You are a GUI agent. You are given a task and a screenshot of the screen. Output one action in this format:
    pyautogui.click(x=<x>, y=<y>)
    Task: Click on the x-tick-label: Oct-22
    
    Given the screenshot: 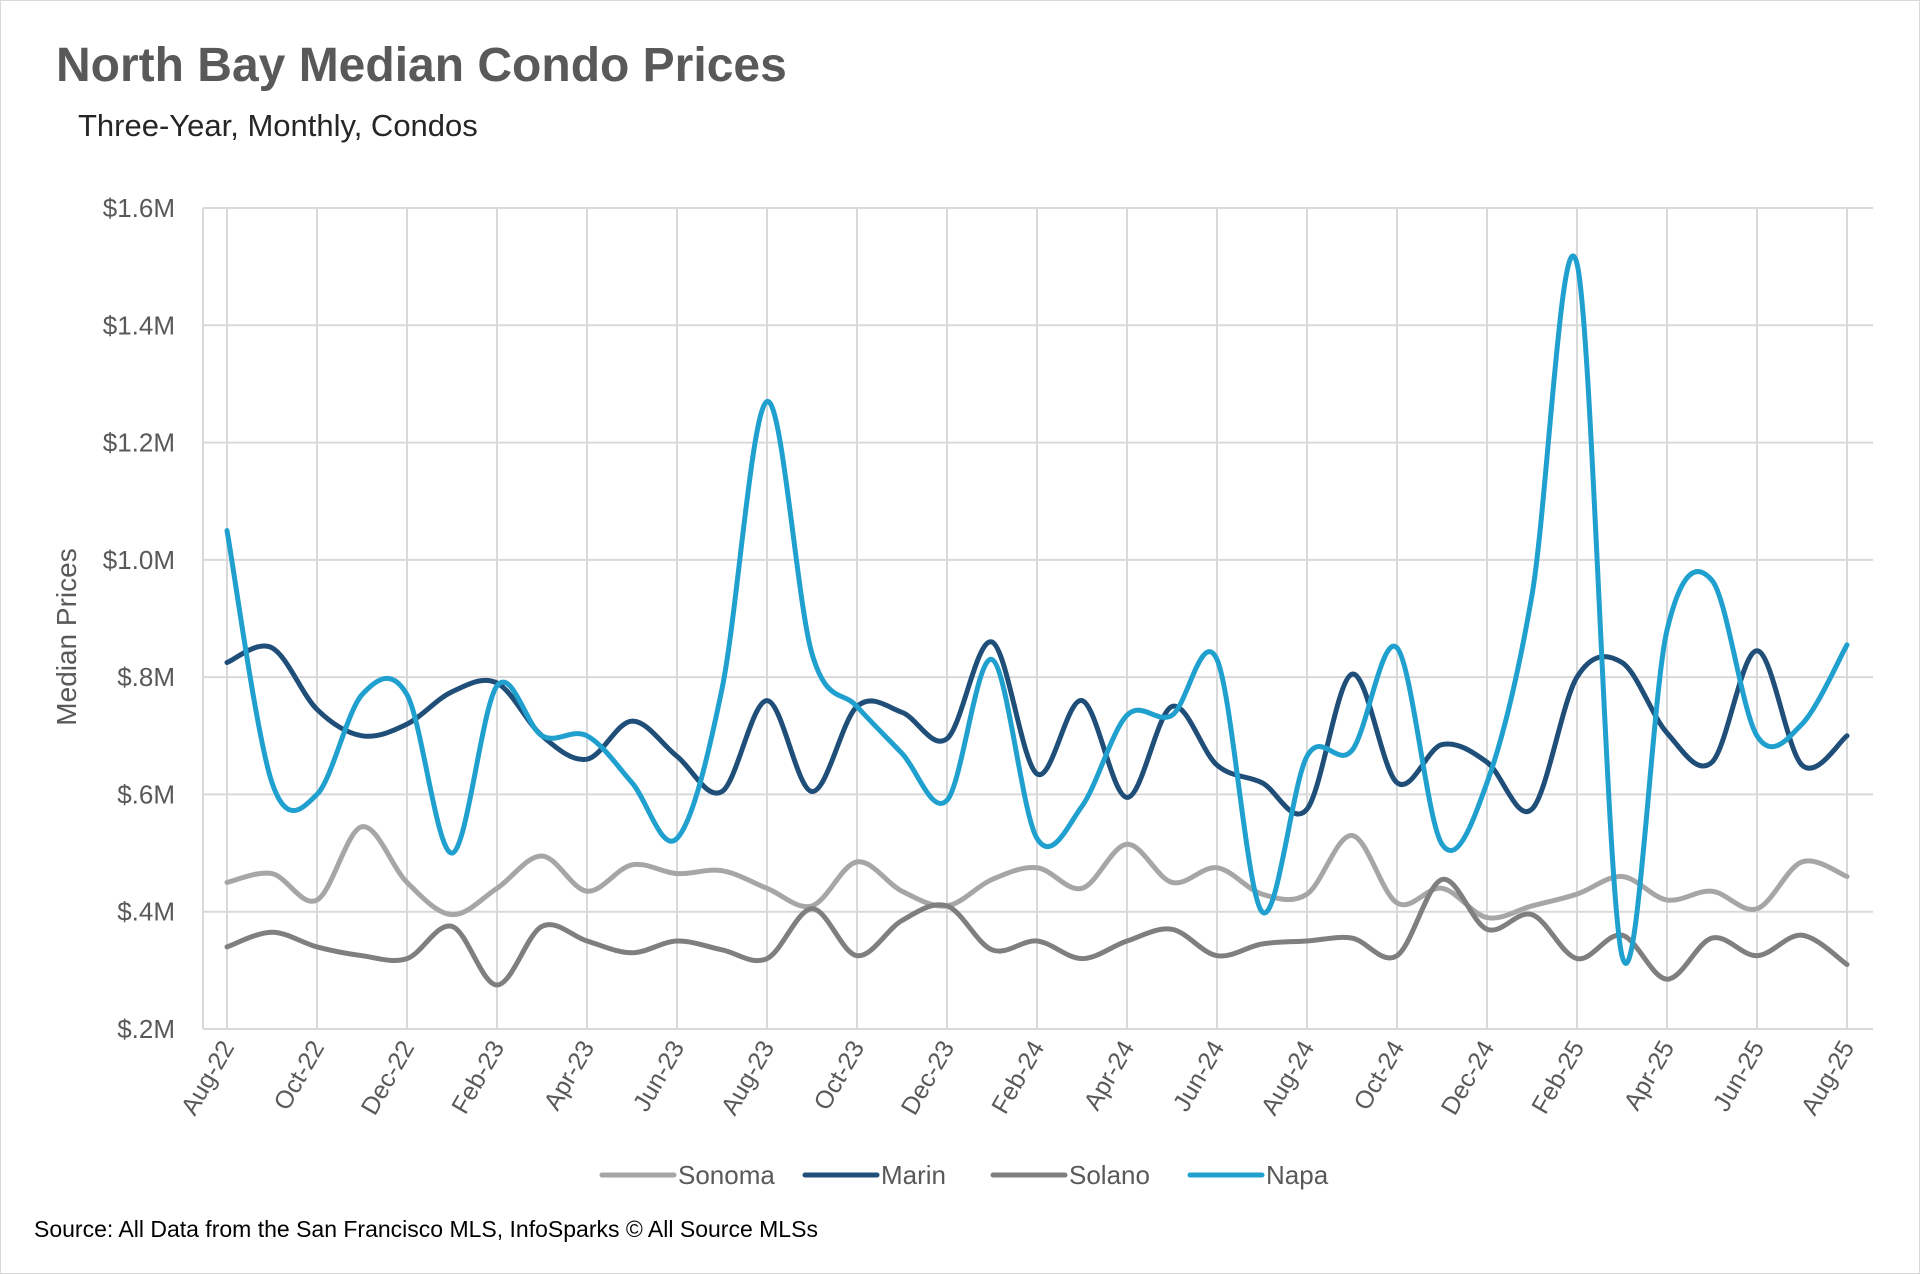 What is the action you would take?
    pyautogui.click(x=299, y=1075)
    